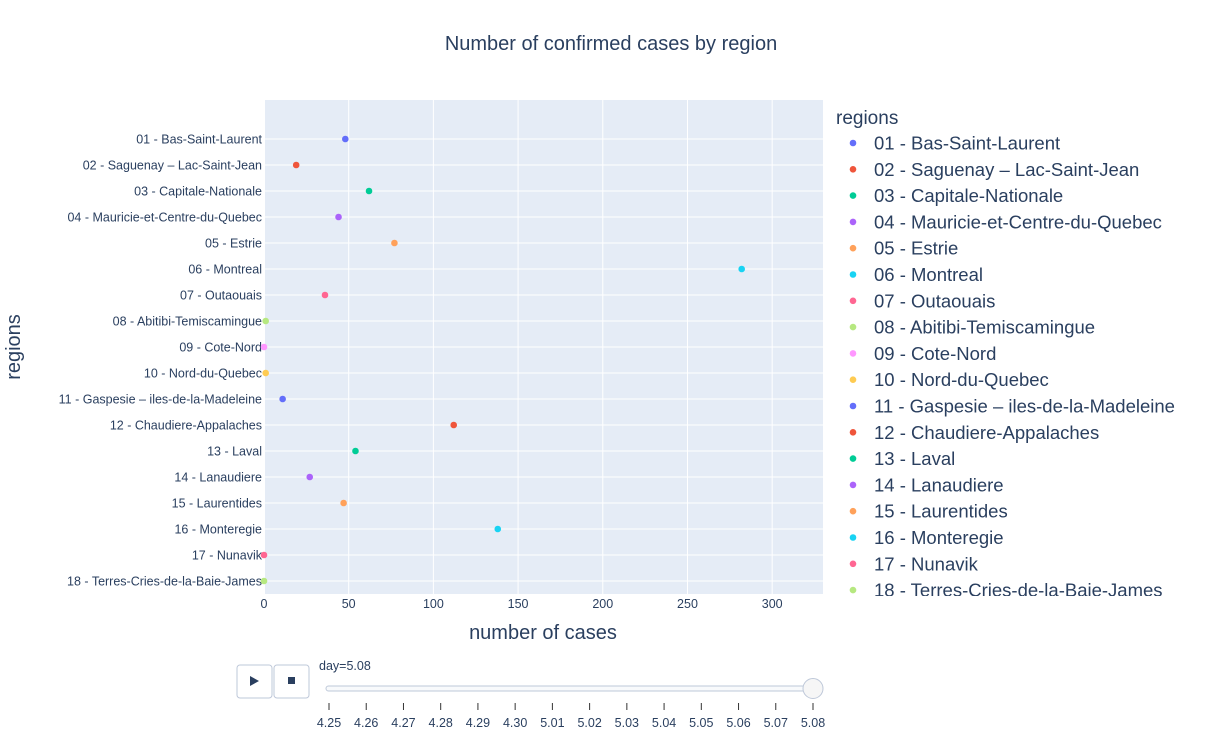 This screenshot has height=748, width=1223. Describe the element at coordinates (329, 723) in the screenshot. I see `slider-step-label: 4.25` at that location.